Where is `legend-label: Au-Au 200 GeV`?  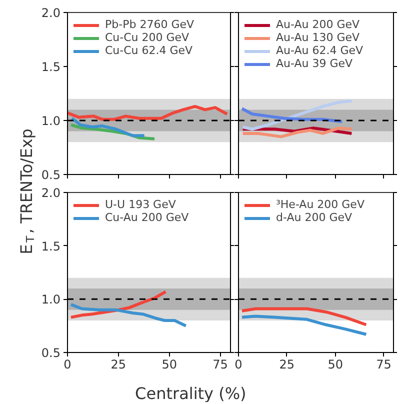 legend-label: Au-Au 200 GeV is located at coordinates (318, 24).